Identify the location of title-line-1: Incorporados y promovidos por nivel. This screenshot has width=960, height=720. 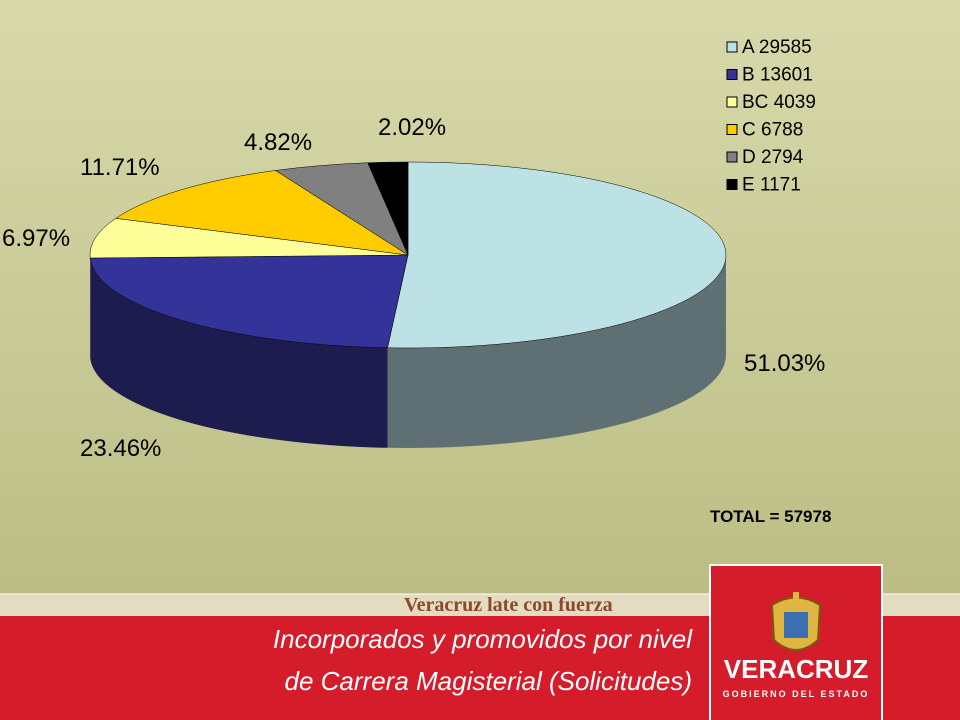
(483, 639).